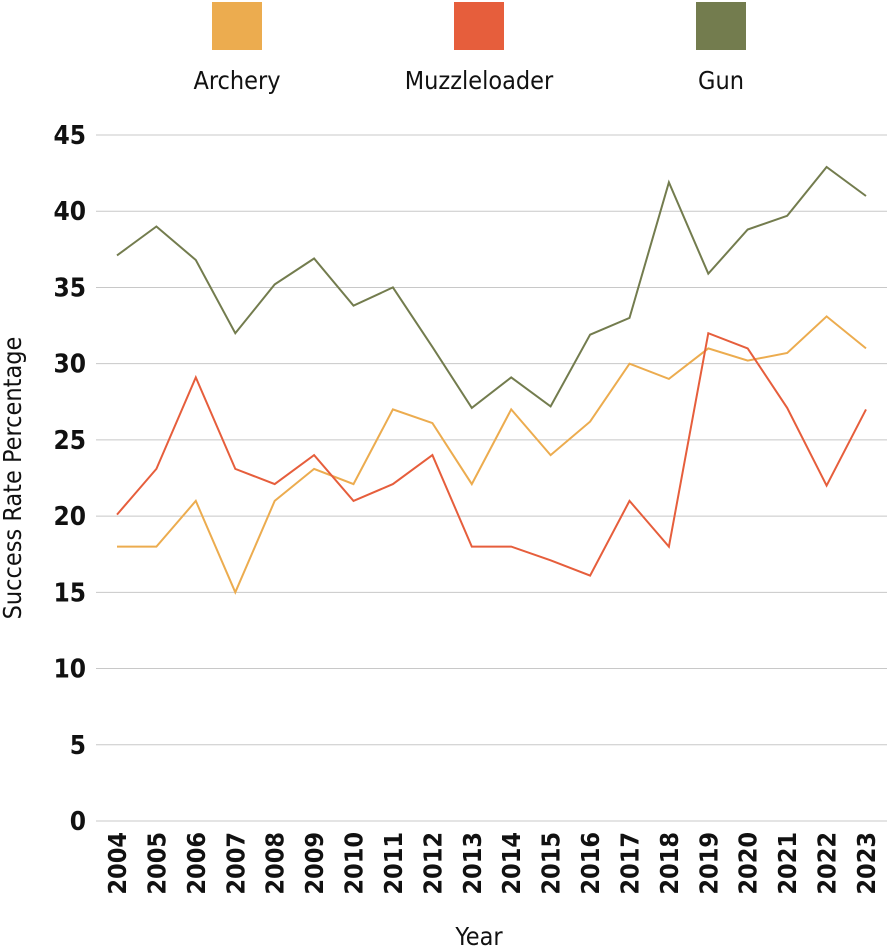 This screenshot has width=887, height=952. I want to click on x-tick-label: 2014, so click(511, 863).